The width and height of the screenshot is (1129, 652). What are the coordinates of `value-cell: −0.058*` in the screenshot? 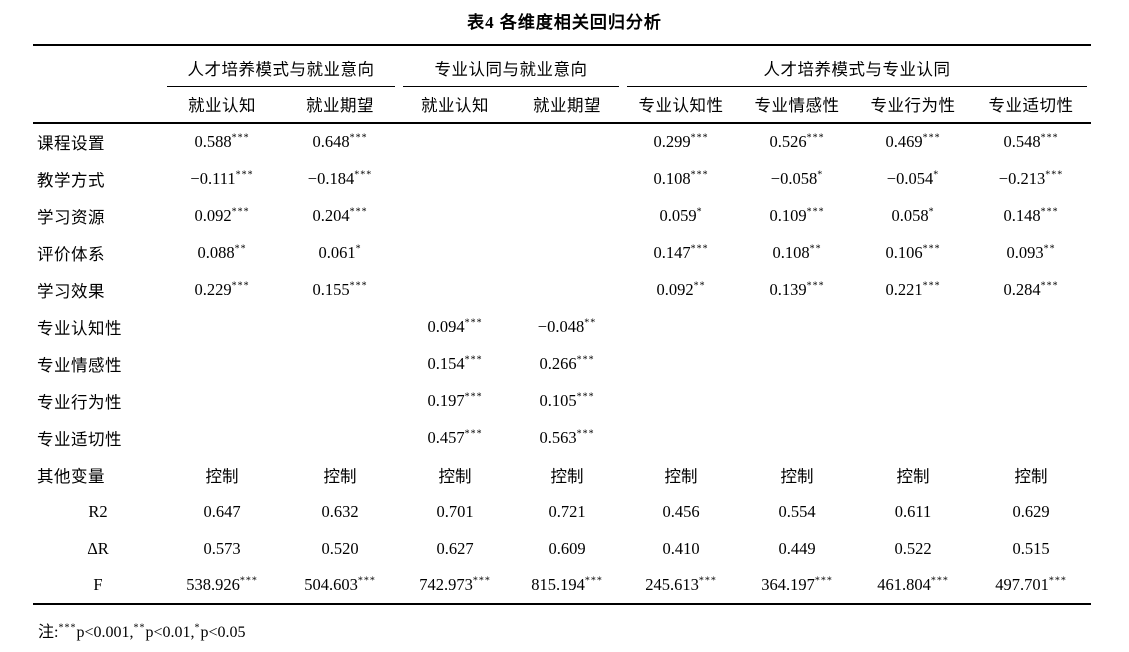 It's located at (797, 178).